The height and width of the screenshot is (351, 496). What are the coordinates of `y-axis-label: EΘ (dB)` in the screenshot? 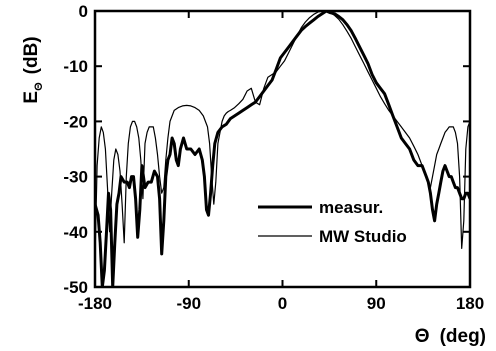 It's located at (33, 69).